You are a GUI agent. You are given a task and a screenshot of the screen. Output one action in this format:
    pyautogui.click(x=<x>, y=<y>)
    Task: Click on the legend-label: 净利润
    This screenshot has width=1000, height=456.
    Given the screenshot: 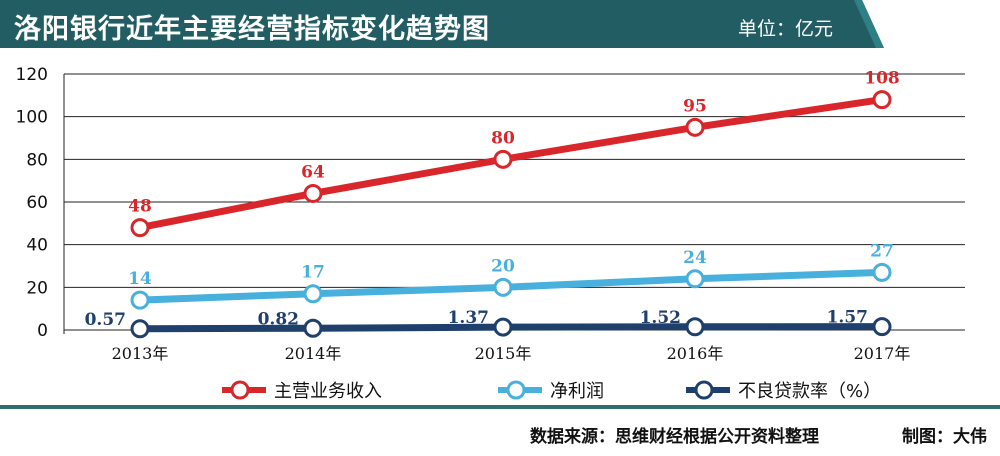 What is the action you would take?
    pyautogui.click(x=577, y=391)
    